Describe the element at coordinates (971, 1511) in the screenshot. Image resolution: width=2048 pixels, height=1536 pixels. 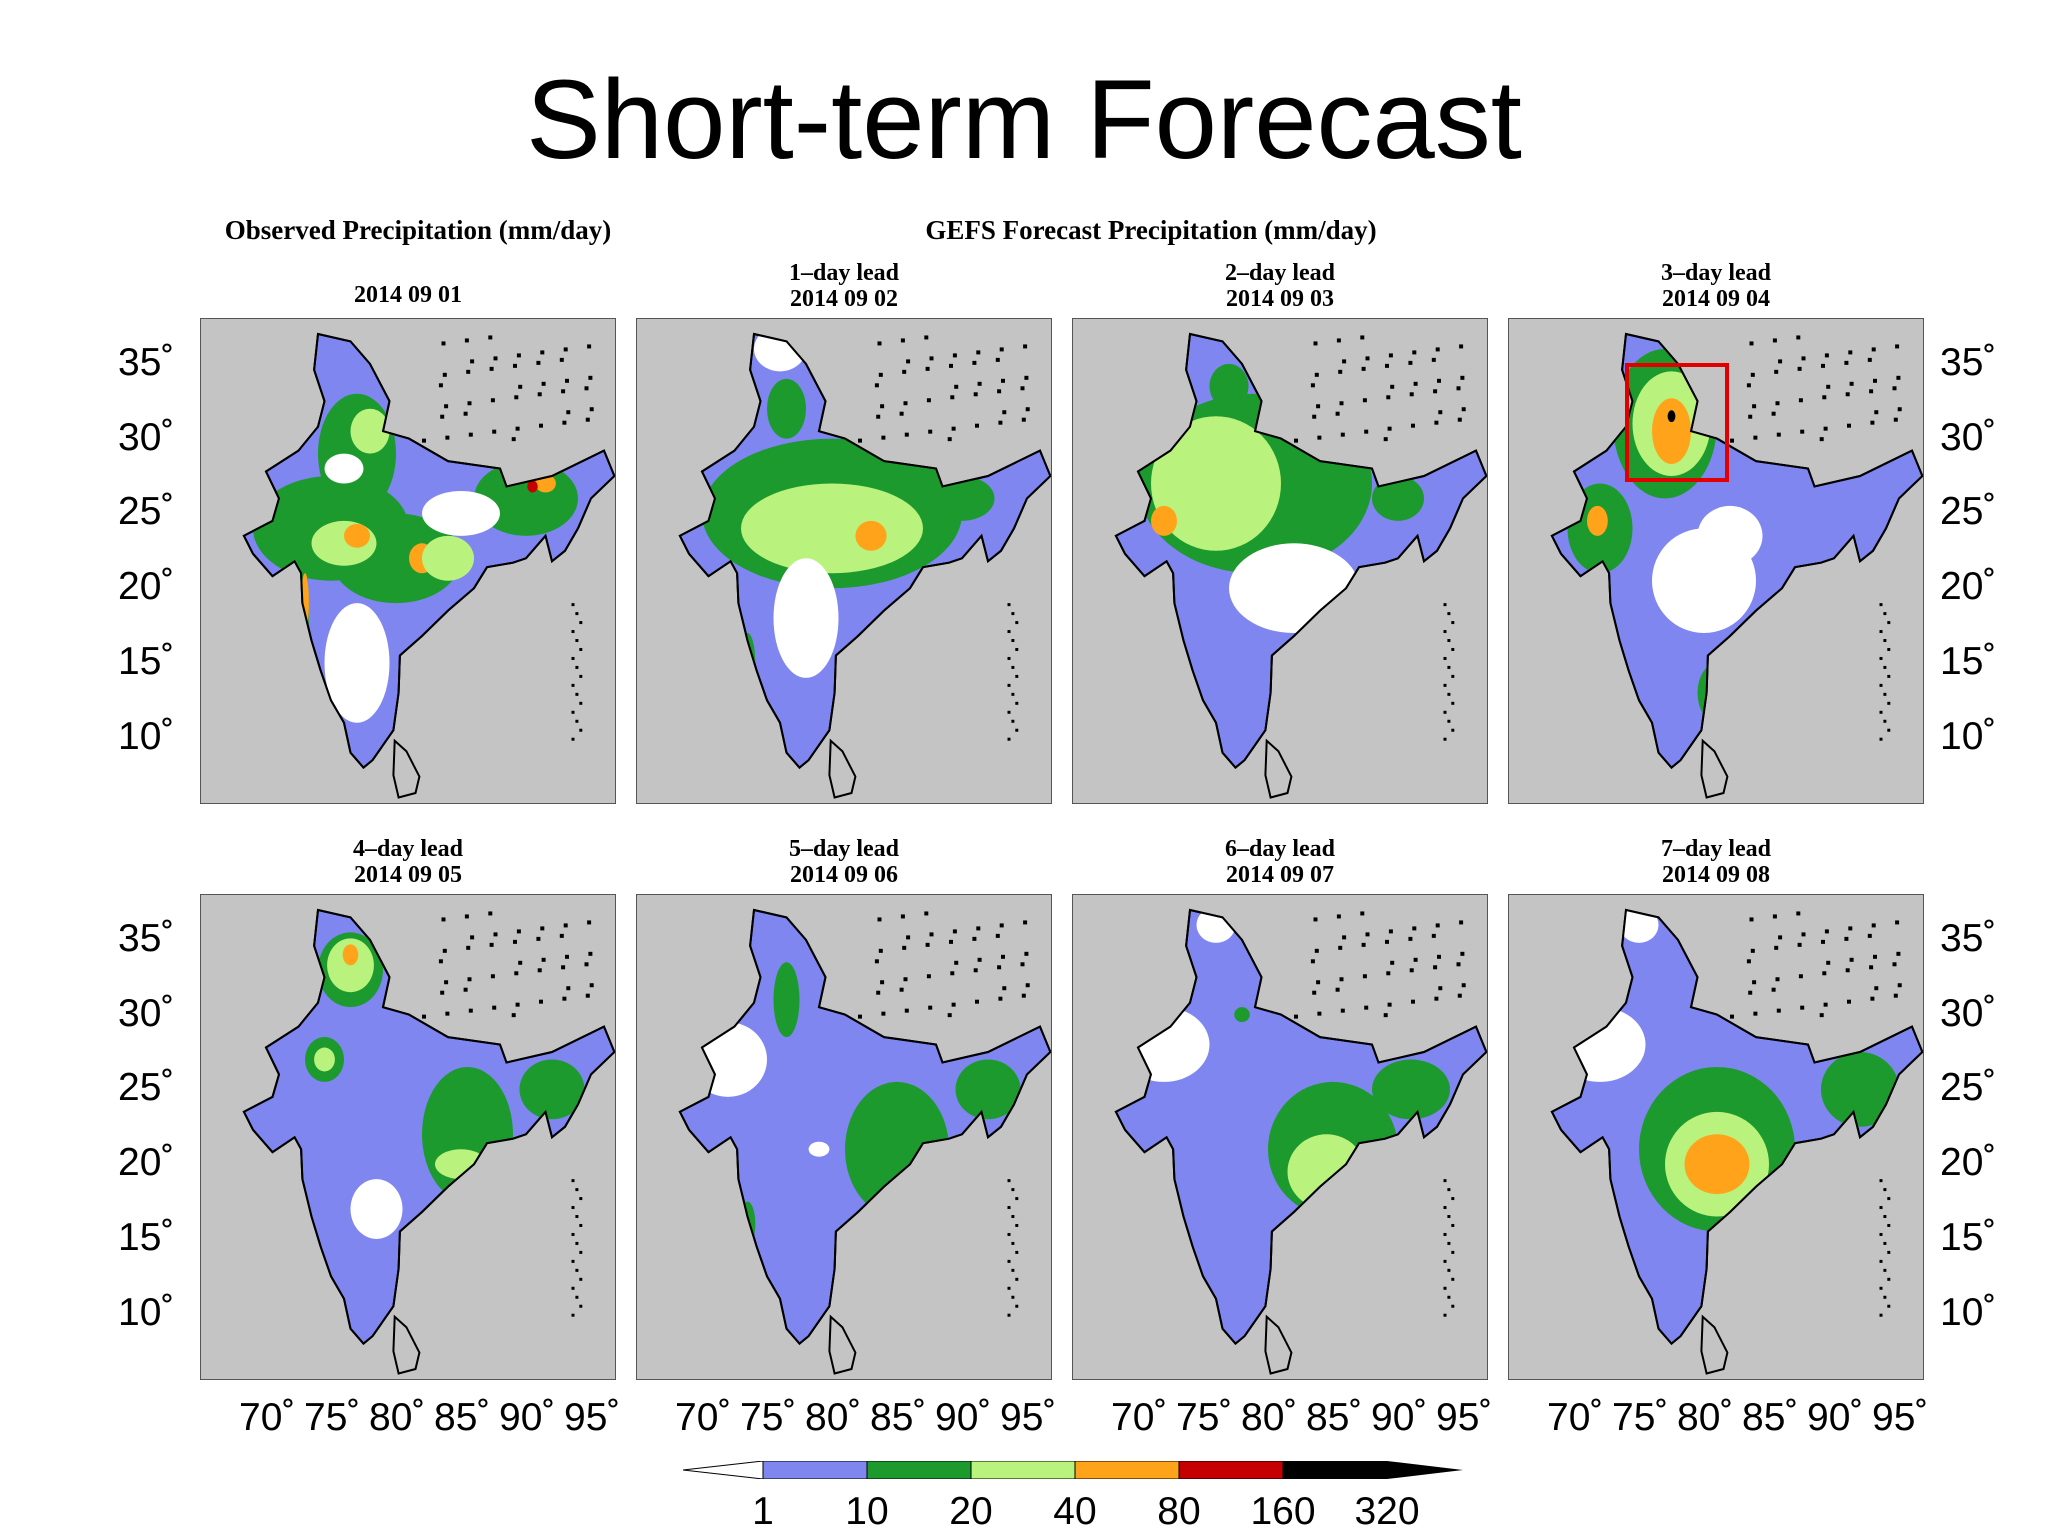
I see `colorbar-level-label: 20` at that location.